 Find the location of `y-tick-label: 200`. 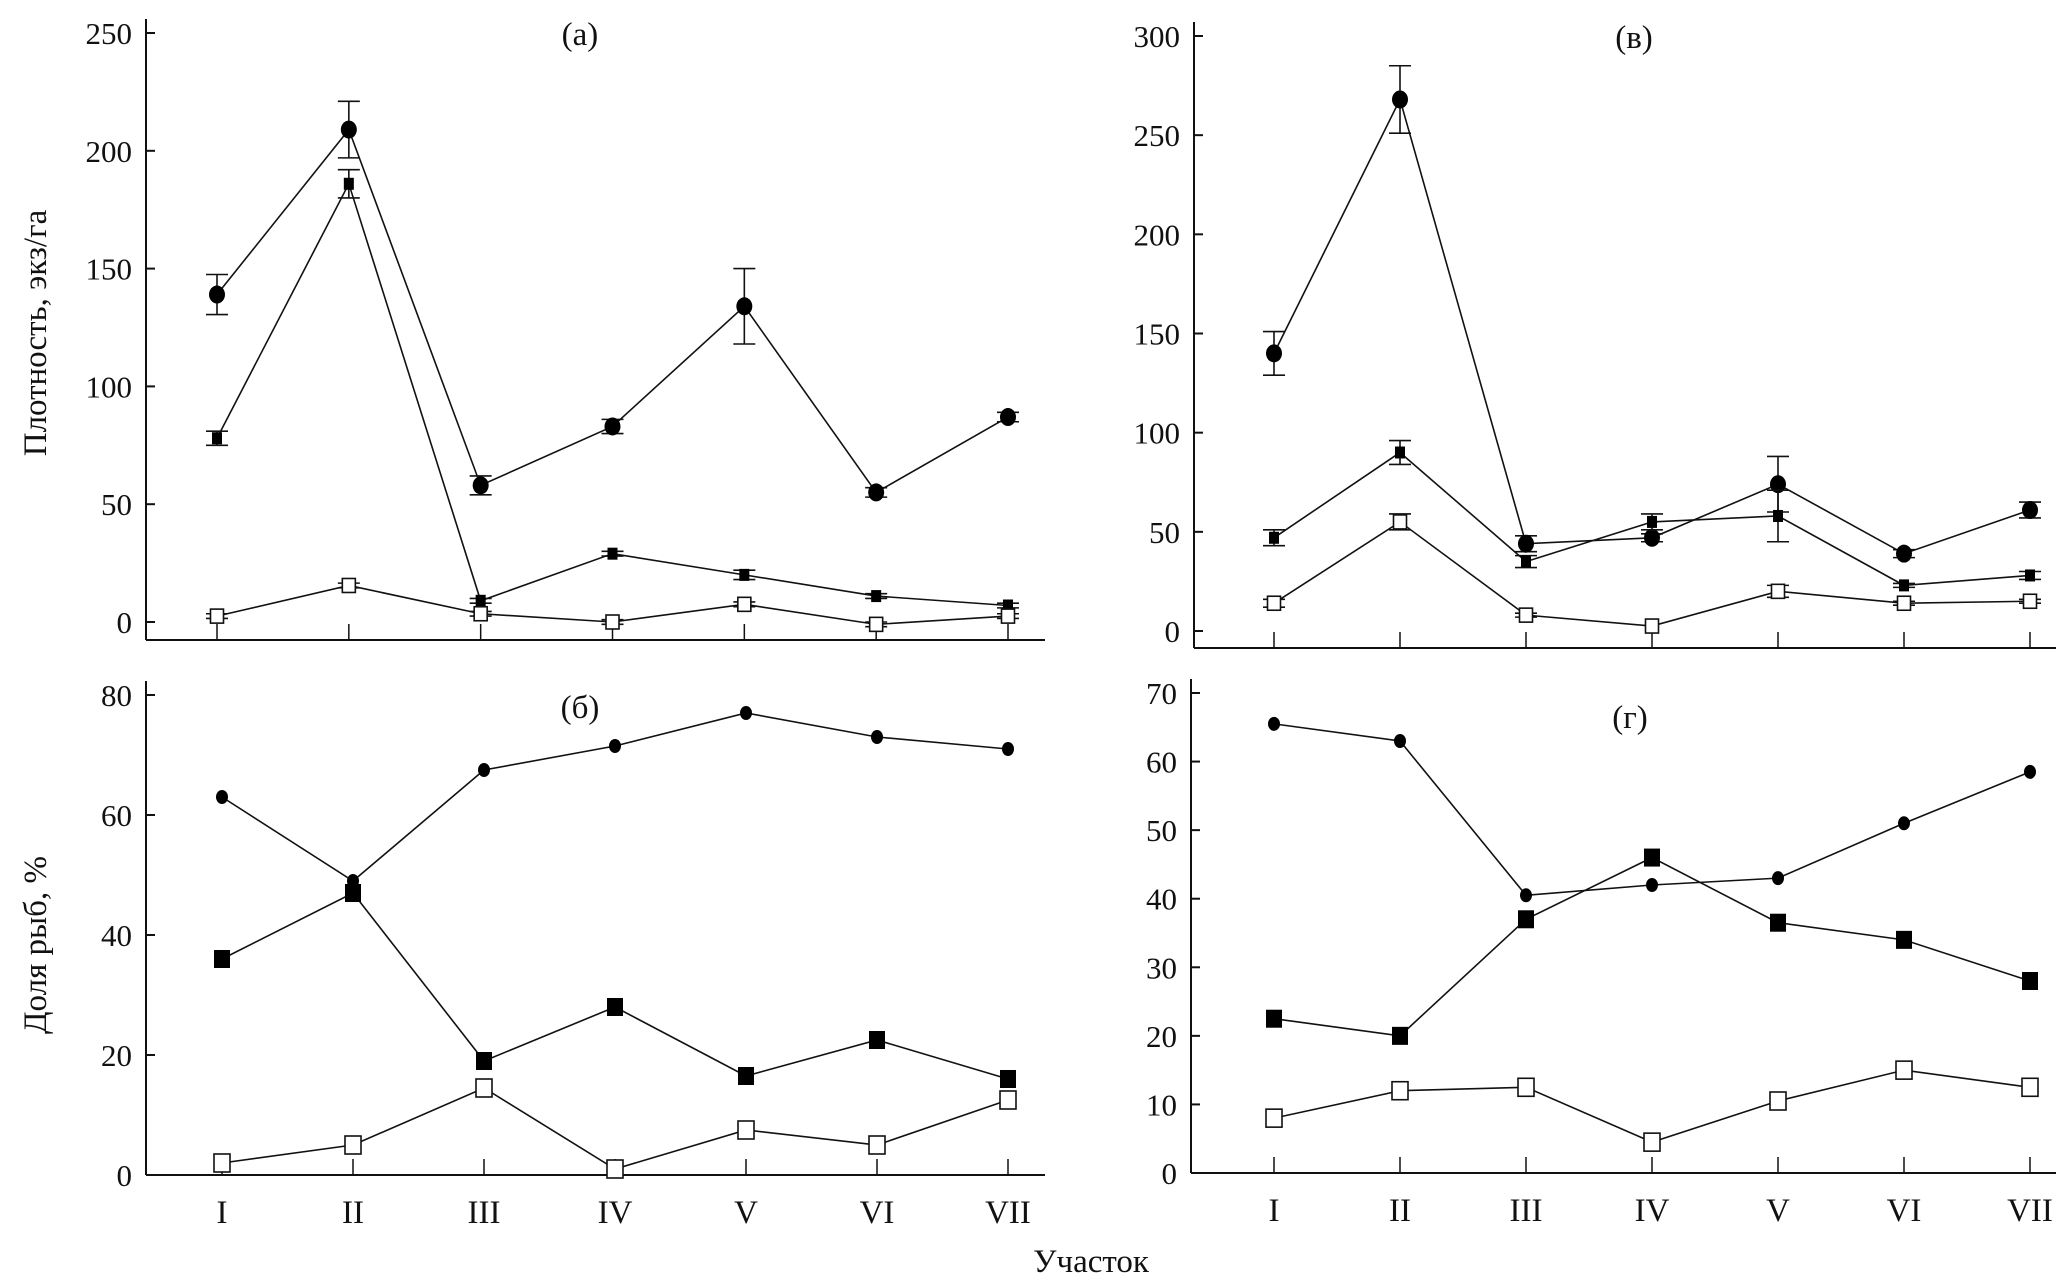

y-tick-label: 200 is located at coordinates (109, 151).